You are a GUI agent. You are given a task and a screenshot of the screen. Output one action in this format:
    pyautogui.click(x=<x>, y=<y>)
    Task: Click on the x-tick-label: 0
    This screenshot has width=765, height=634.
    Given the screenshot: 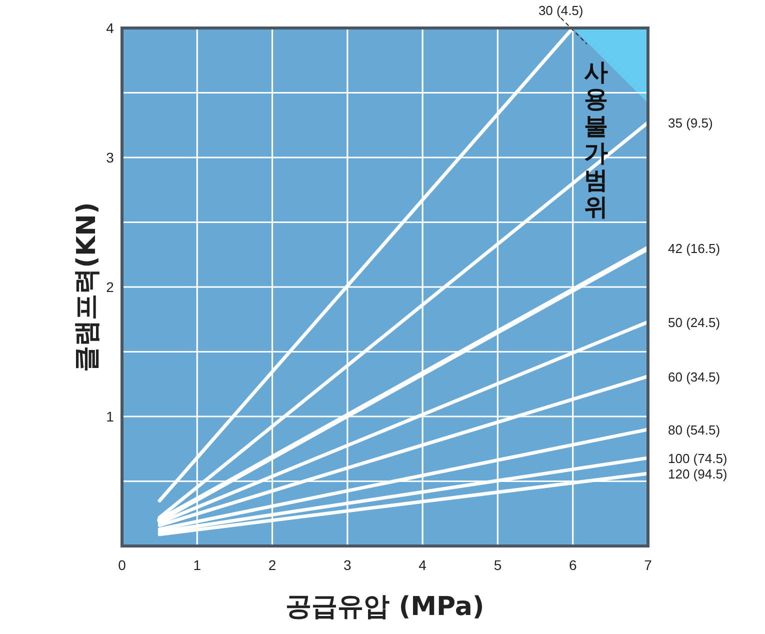 What is the action you would take?
    pyautogui.click(x=122, y=565)
    